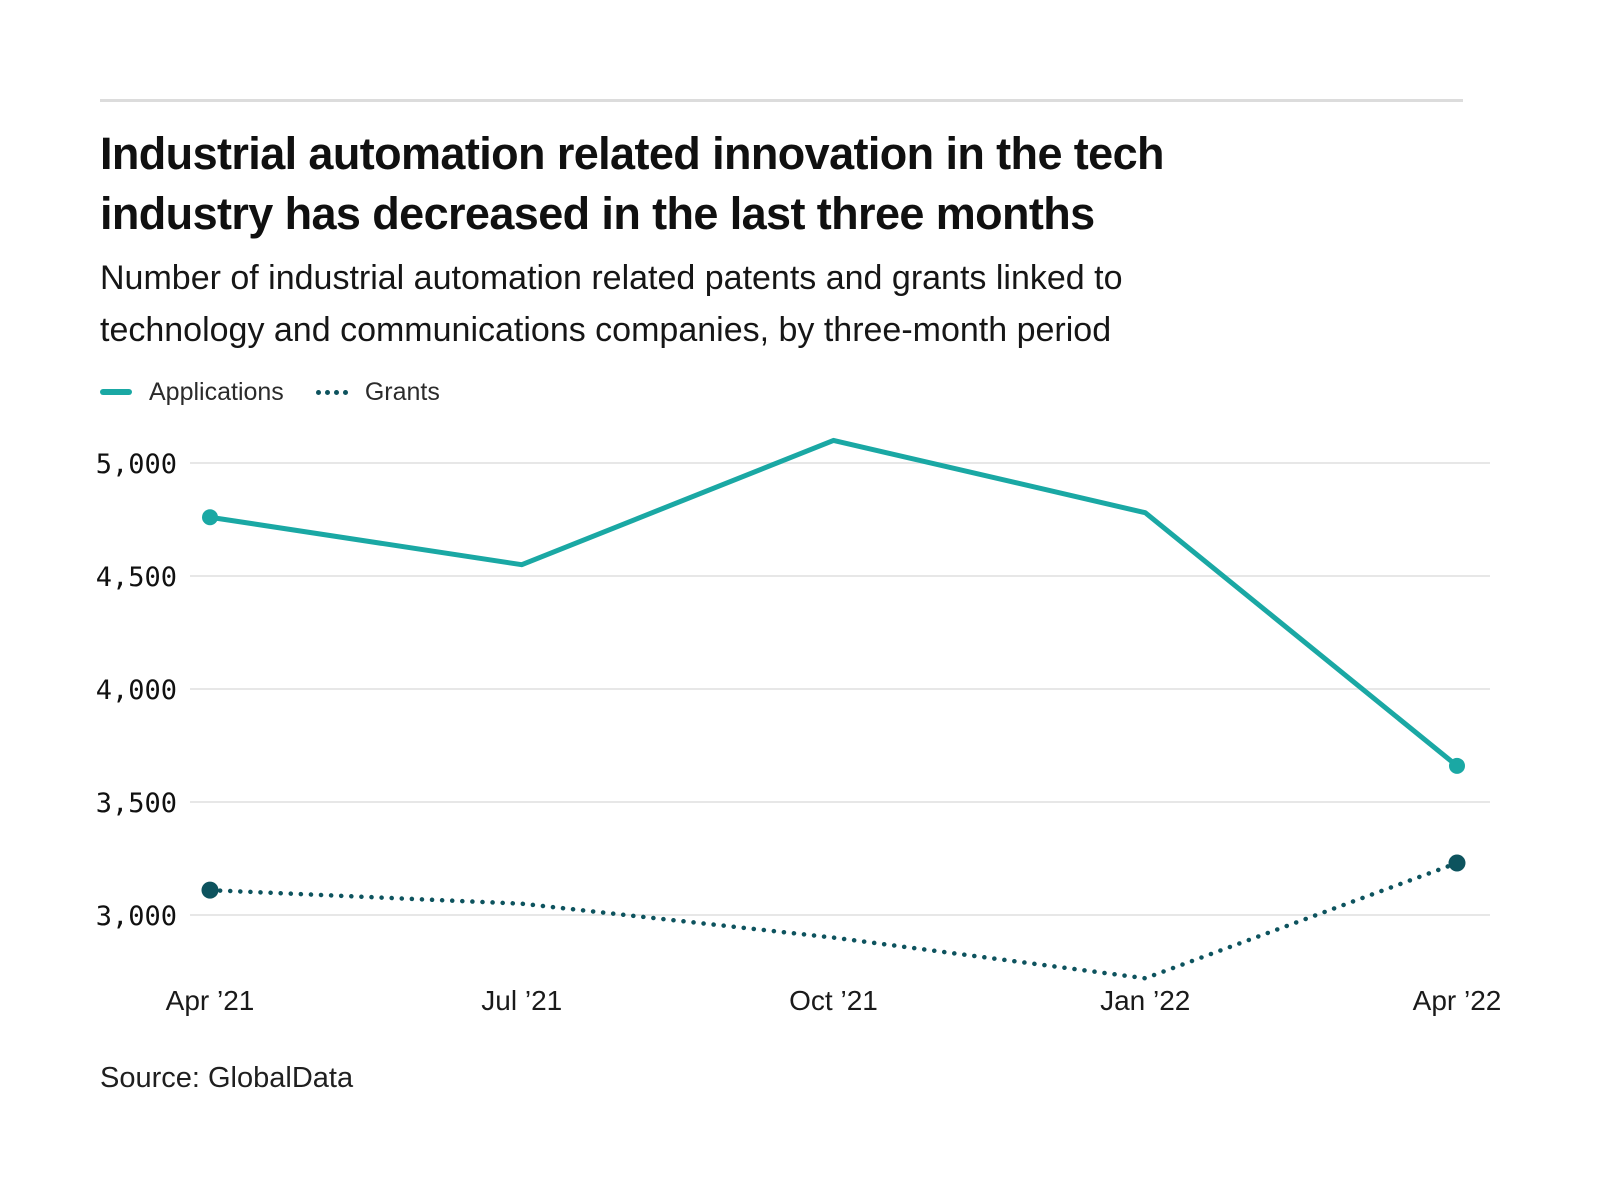 The image size is (1600, 1200). I want to click on legend-item-grants: Grants, so click(377, 392).